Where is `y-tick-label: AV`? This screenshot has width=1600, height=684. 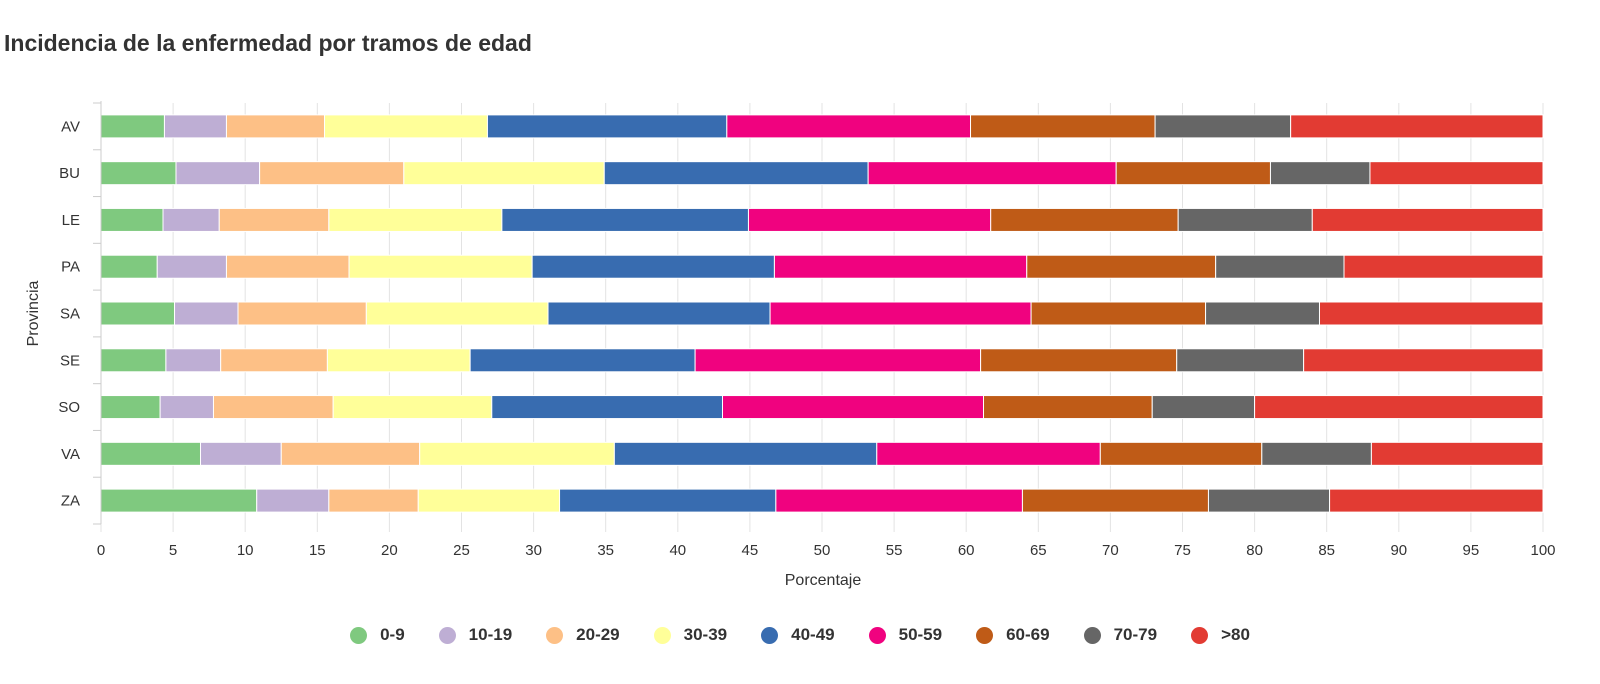 y-tick-label: AV is located at coordinates (70, 126).